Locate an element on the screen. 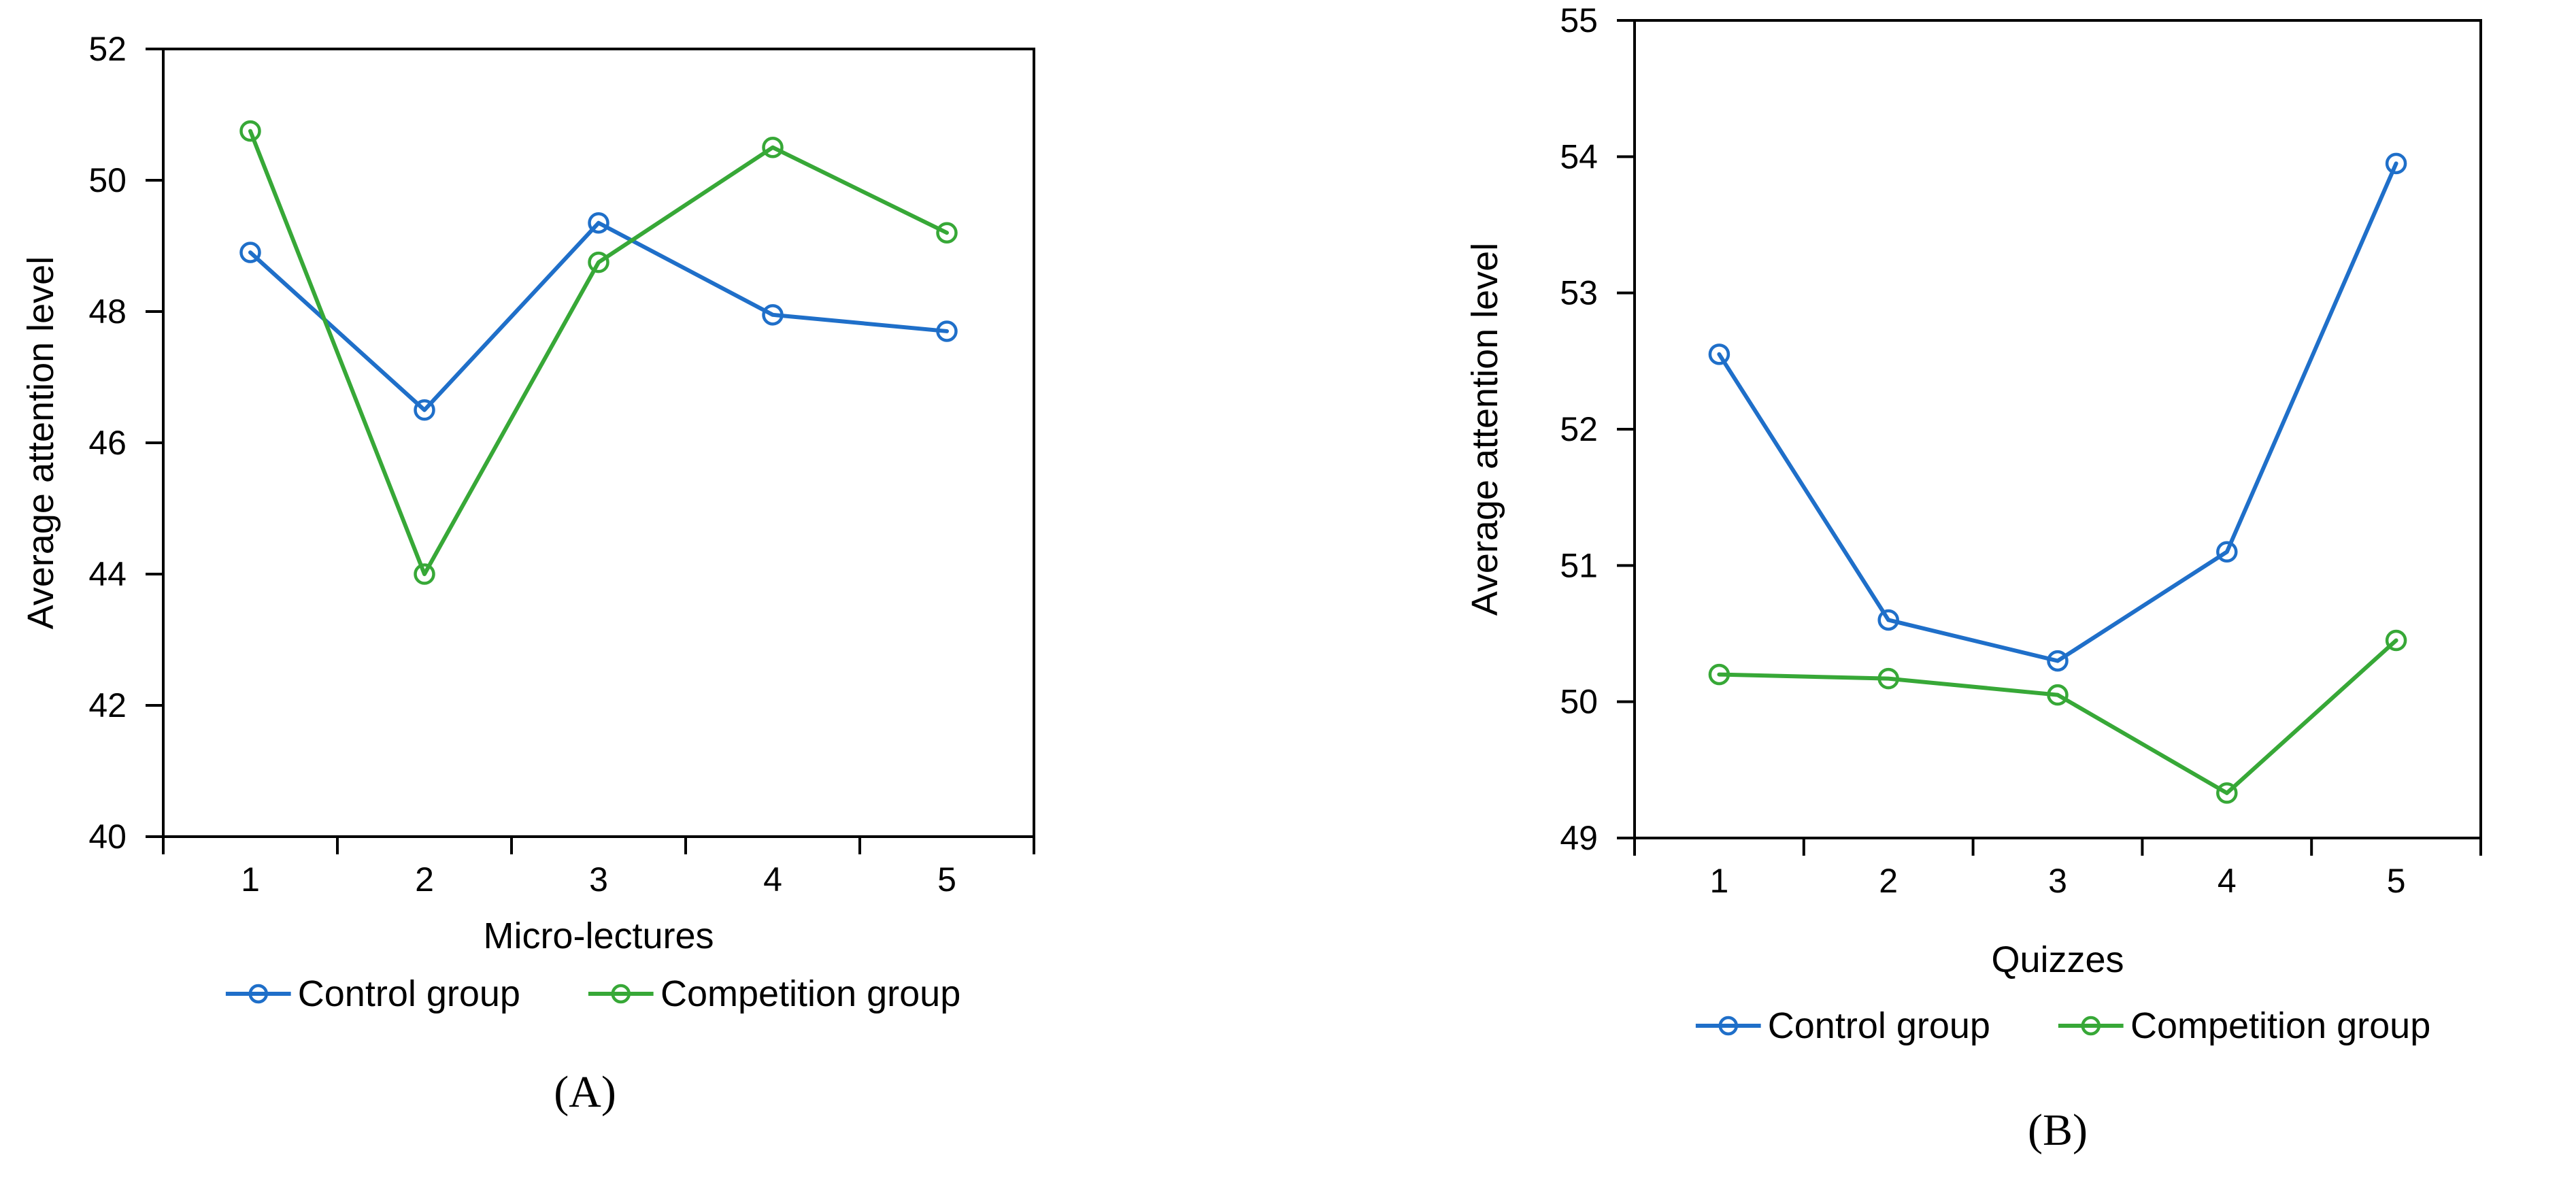 The height and width of the screenshot is (1189, 2576). y-tick-label: 42 is located at coordinates (107, 705).